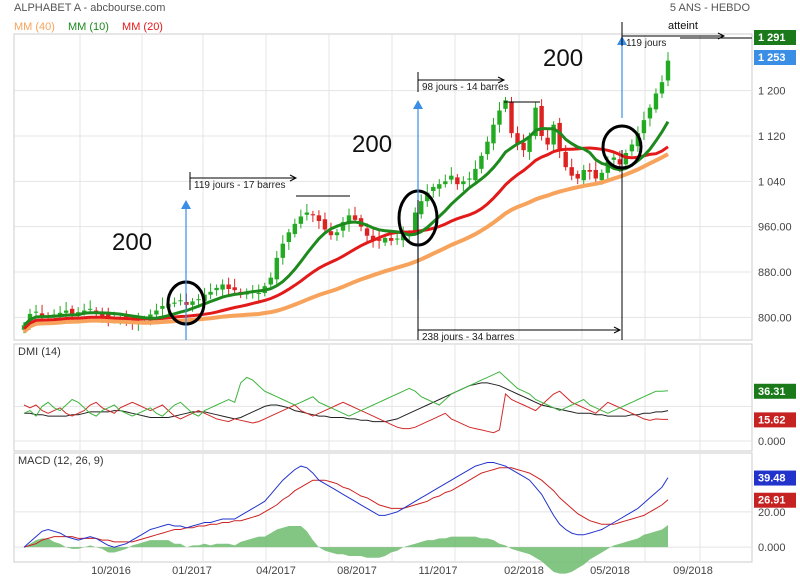 This screenshot has width=800, height=580. I want to click on x-tick-label: 04/2017, so click(276, 571).